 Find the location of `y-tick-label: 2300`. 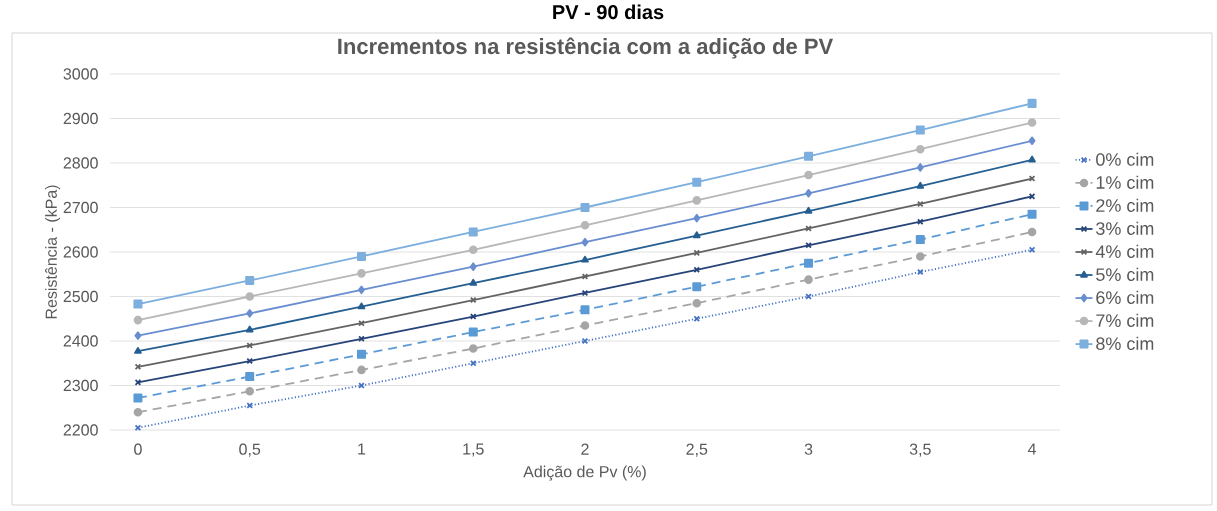

y-tick-label: 2300 is located at coordinates (80, 385).